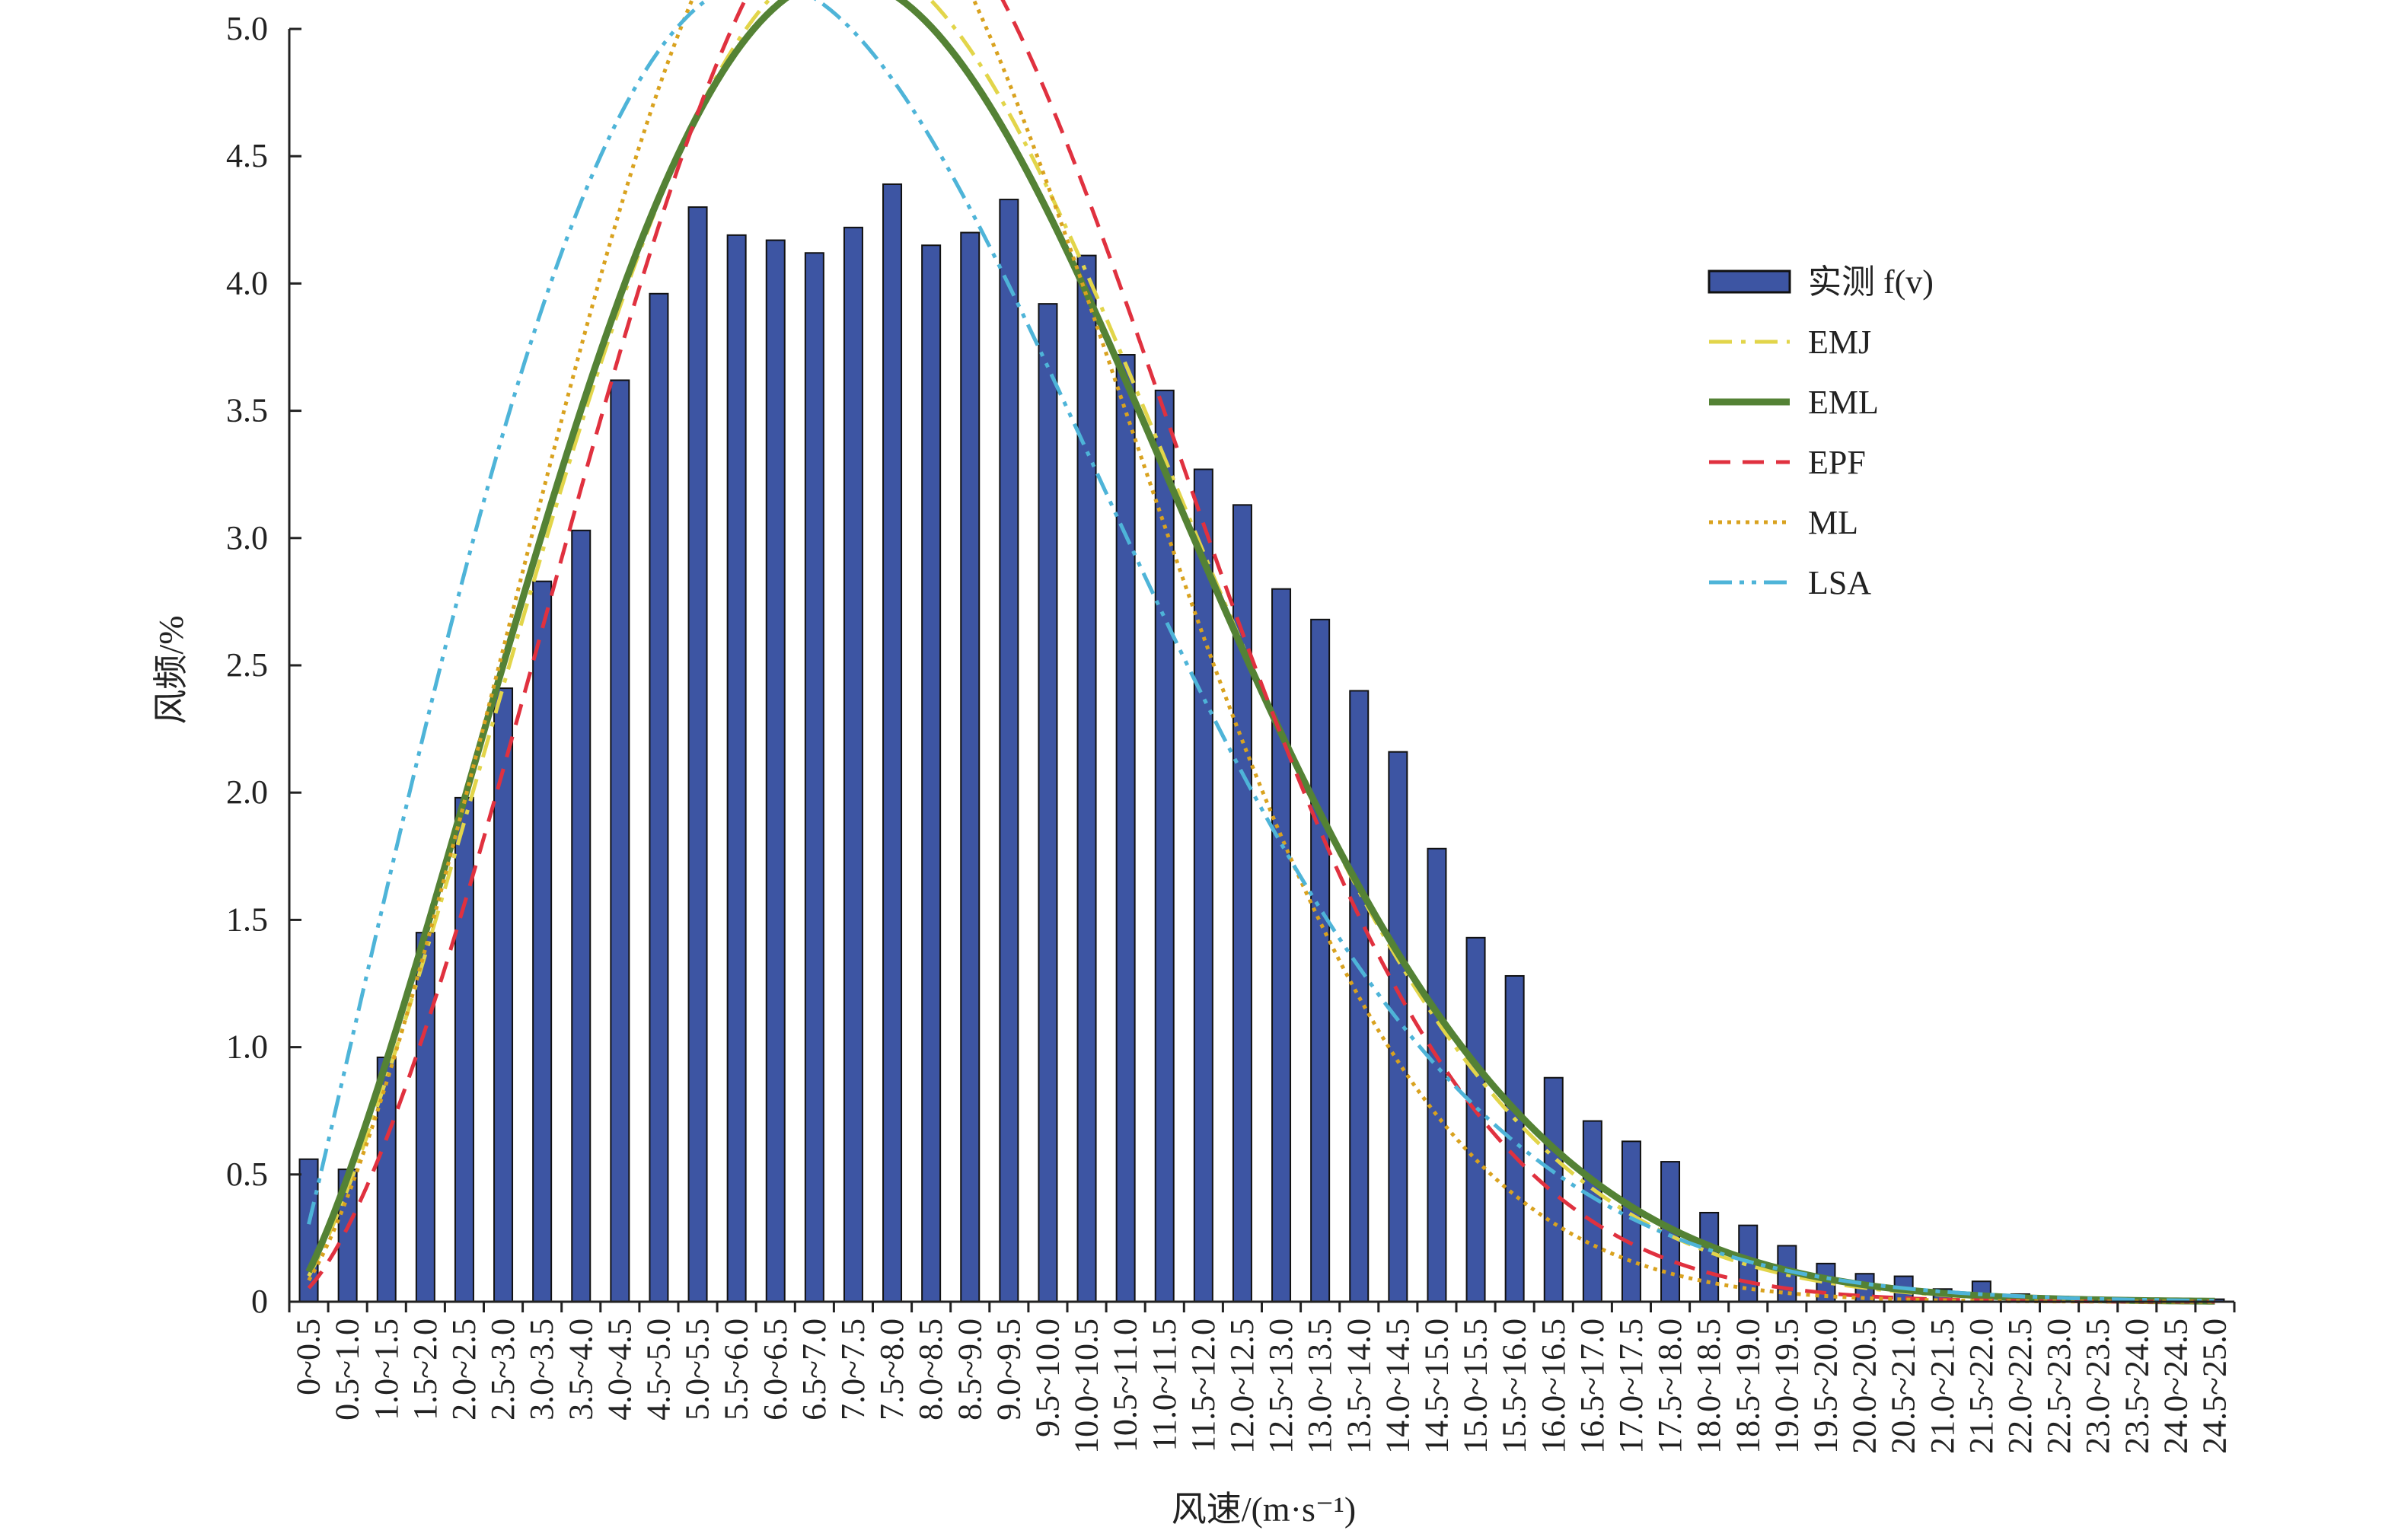 Image resolution: width=2398 pixels, height=1540 pixels. I want to click on y-tick-label: 2.0, so click(247, 792).